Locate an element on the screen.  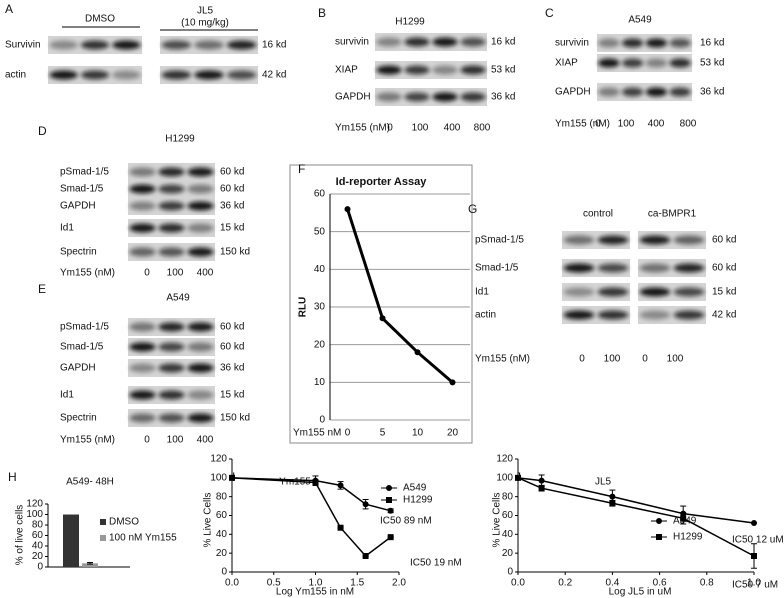
x-tick-label: 1.0 is located at coordinates (316, 583).